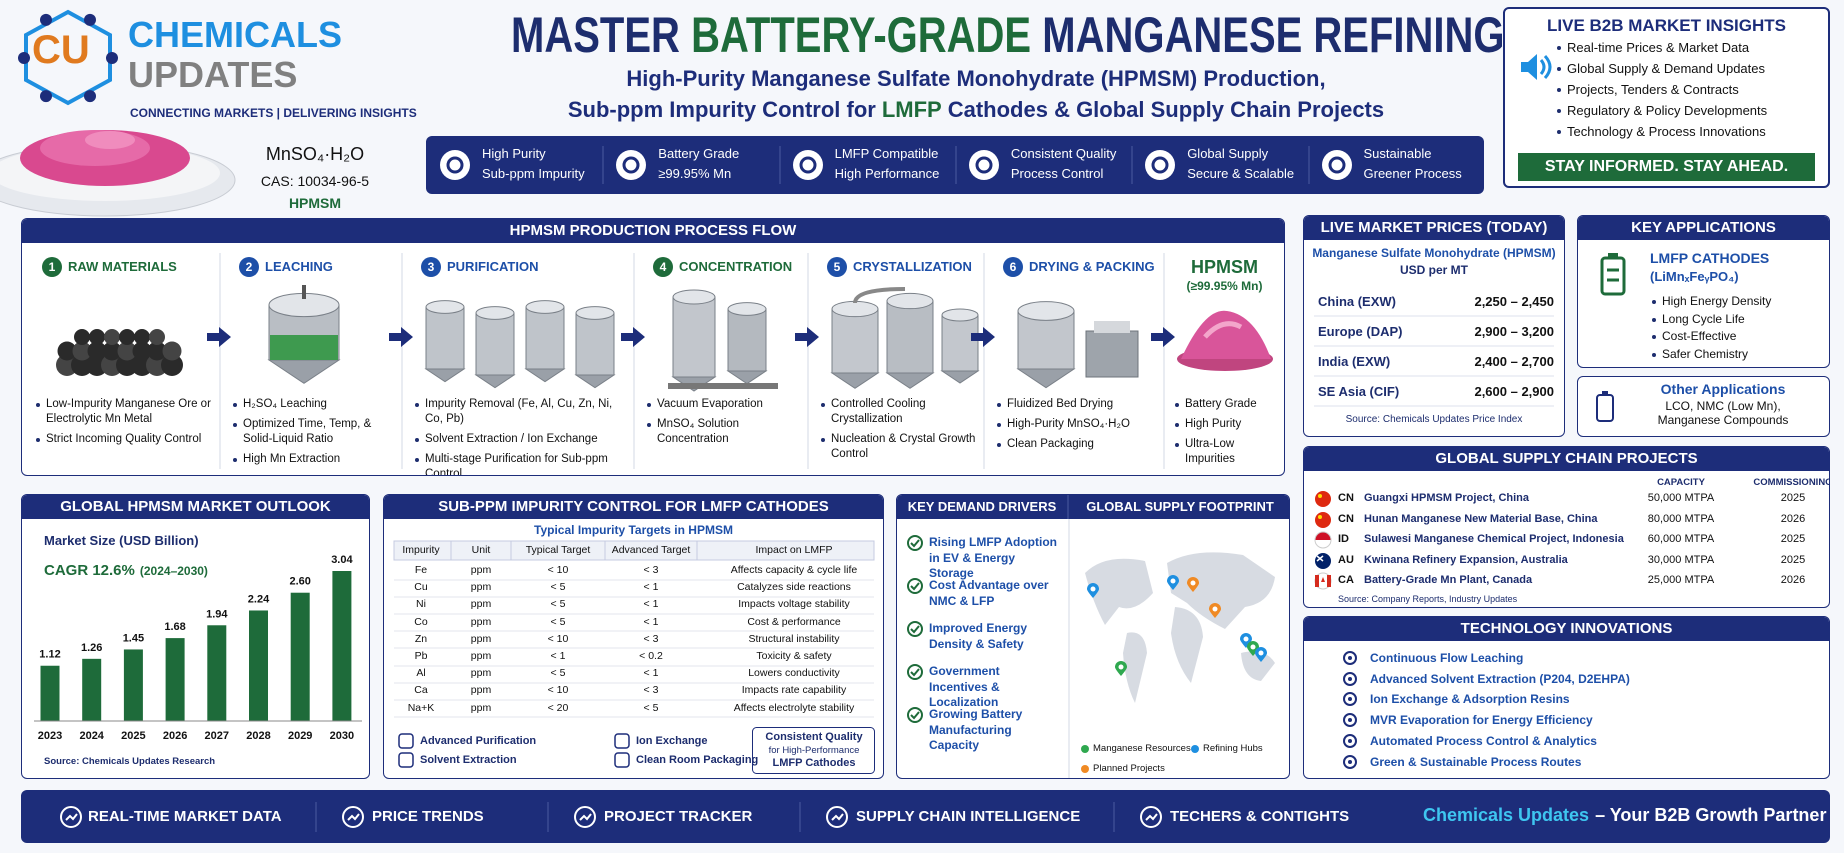  Describe the element at coordinates (1687, 48) in the screenshot. I see `bullet-item: Real-time Prices & Market Data` at that location.